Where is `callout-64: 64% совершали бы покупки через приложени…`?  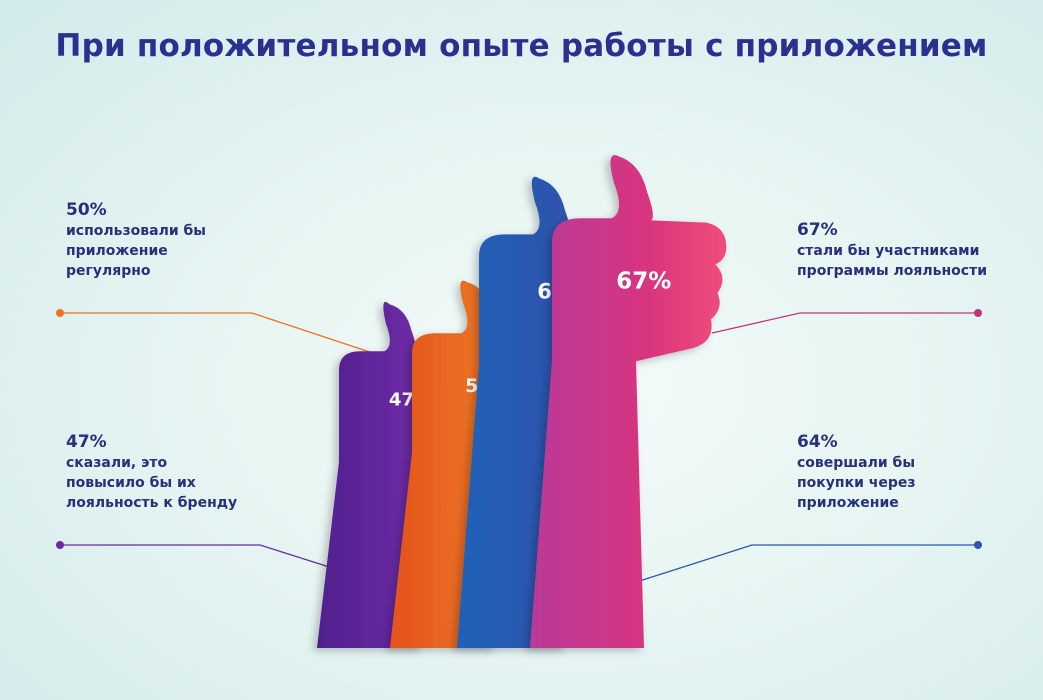 callout-64: 64% совершали бы покупки через приложени… is located at coordinates (856, 472).